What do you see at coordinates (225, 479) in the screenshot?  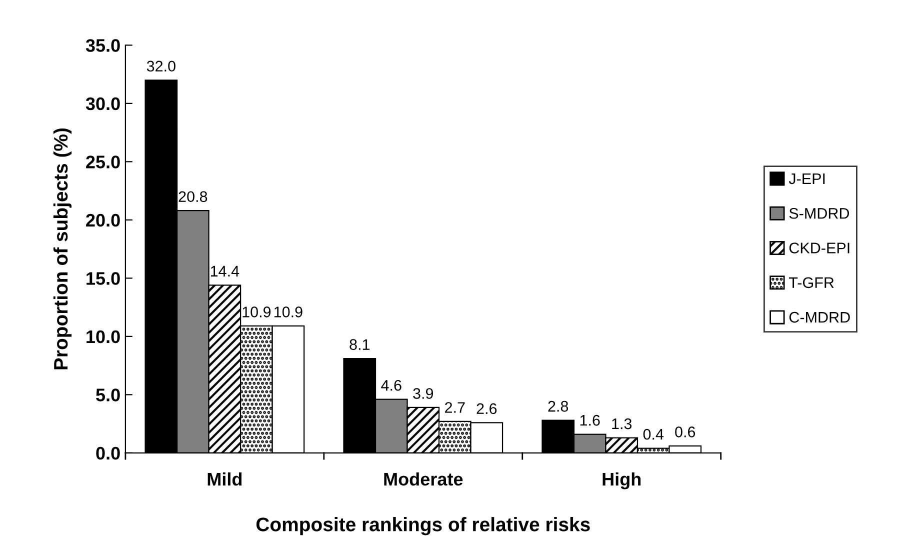 I see `x-tick-label: Mild` at bounding box center [225, 479].